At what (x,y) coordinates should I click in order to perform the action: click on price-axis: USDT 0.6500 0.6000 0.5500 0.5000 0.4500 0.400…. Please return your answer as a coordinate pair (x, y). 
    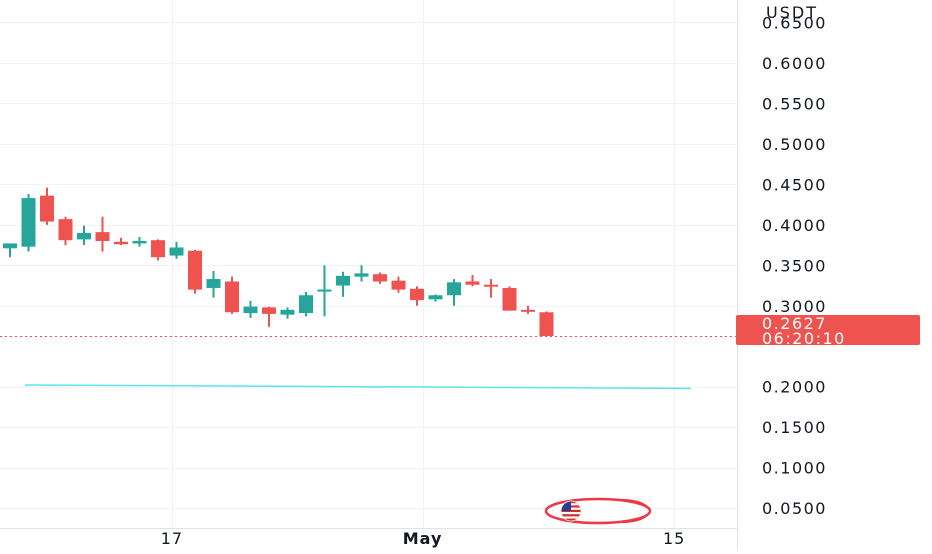
    Looking at the image, I should click on (794, 260).